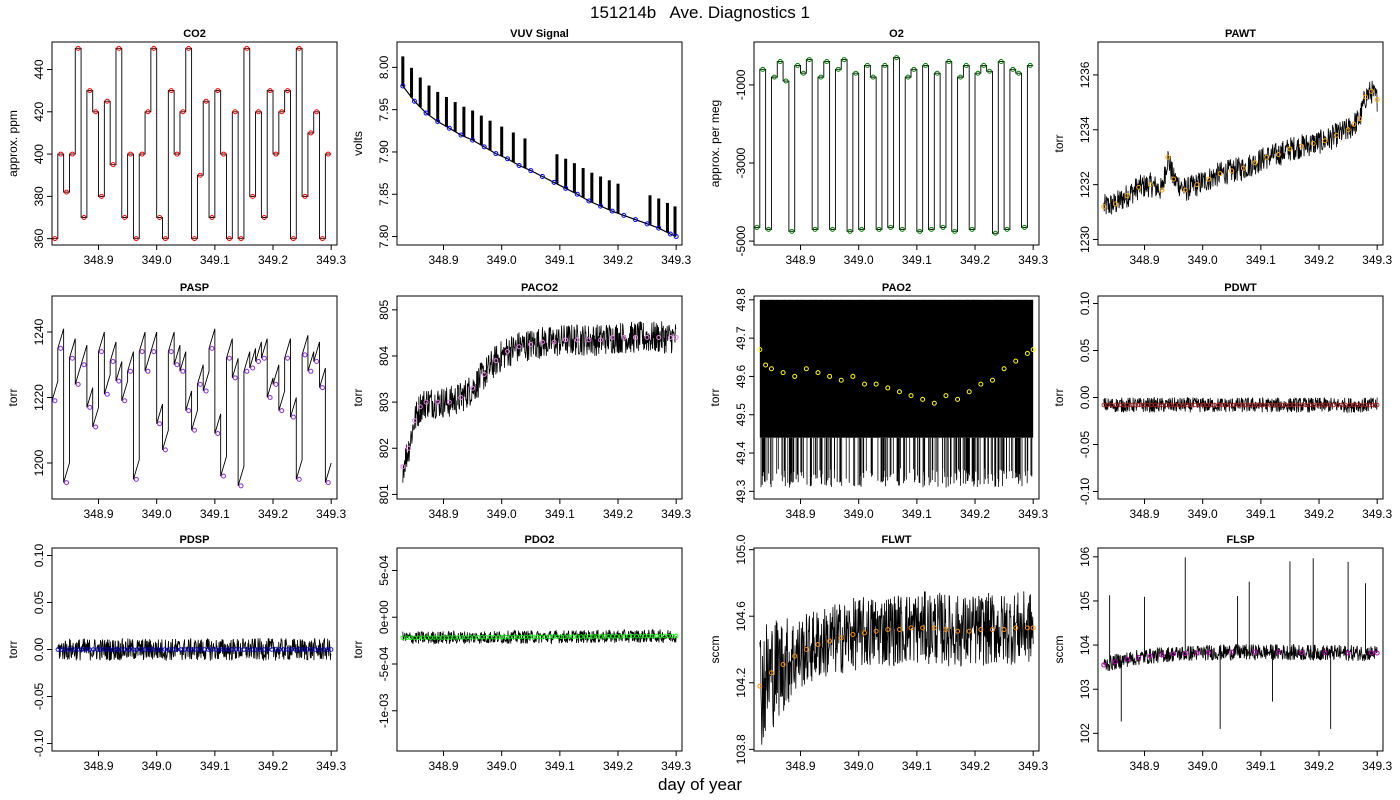 Image resolution: width=1400 pixels, height=800 pixels. What do you see at coordinates (384, 570) in the screenshot?
I see `y-tick-label: 5e-04` at bounding box center [384, 570].